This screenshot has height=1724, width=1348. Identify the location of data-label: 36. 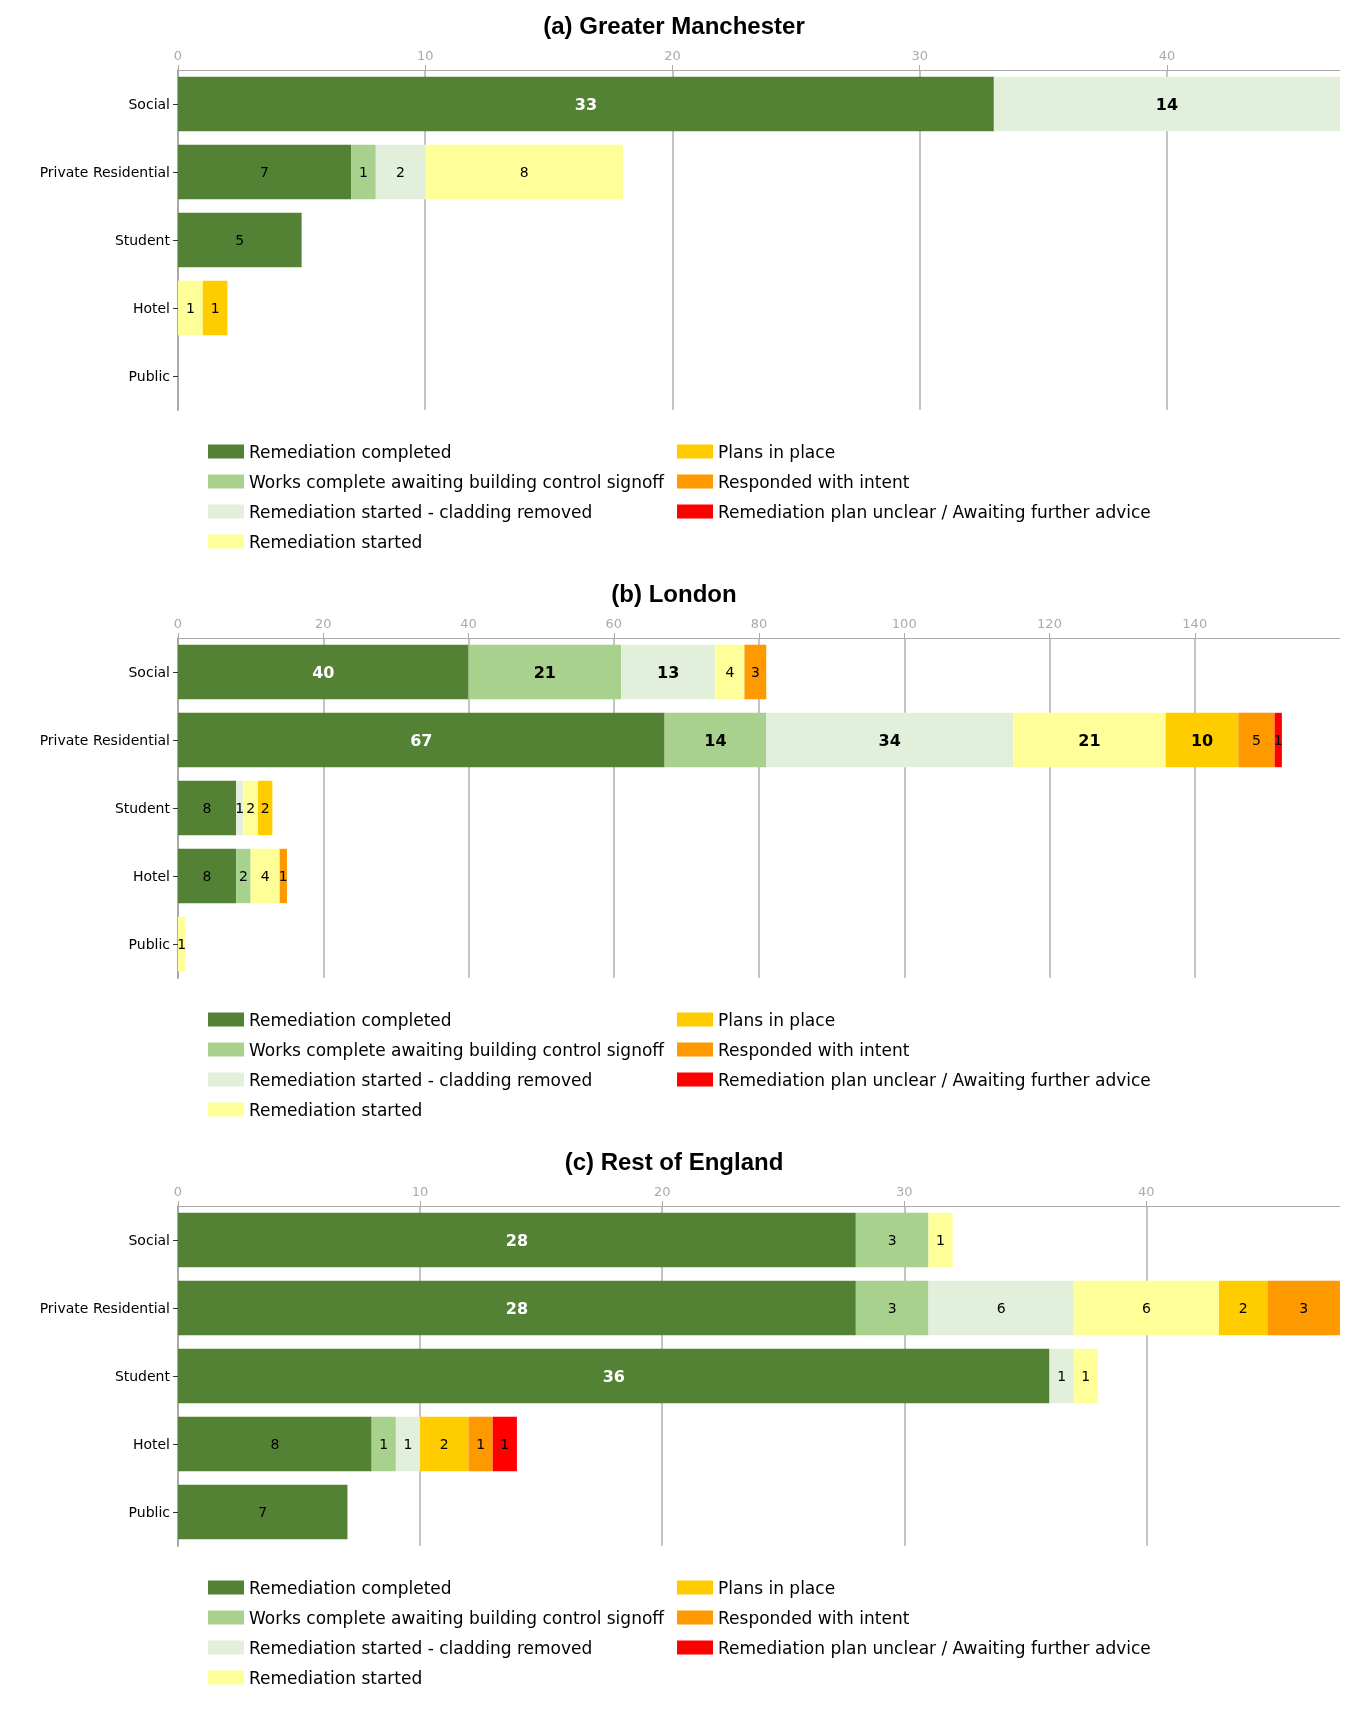
(613, 1376).